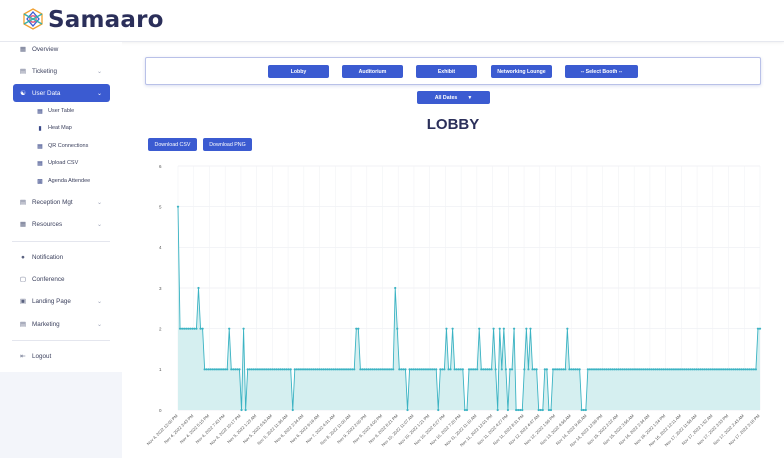 This screenshot has height=458, width=784. Describe the element at coordinates (106, 20) in the screenshot. I see `brand-name: Samaaro` at that location.